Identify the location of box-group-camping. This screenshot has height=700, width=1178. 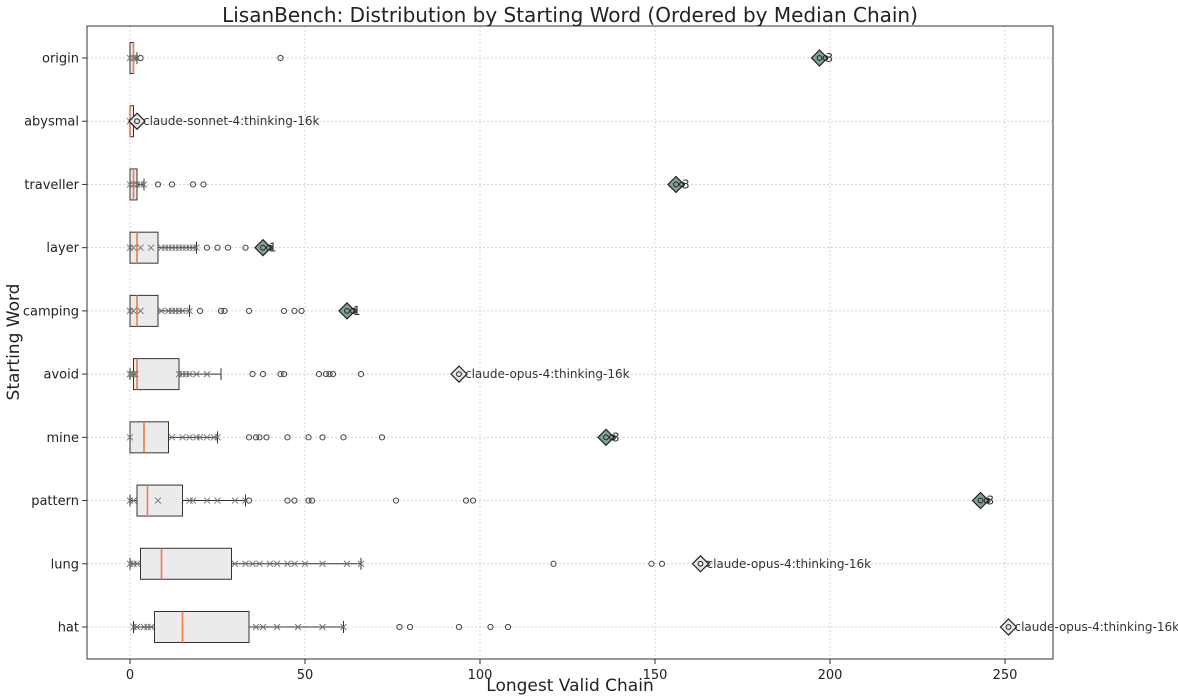
(242, 310).